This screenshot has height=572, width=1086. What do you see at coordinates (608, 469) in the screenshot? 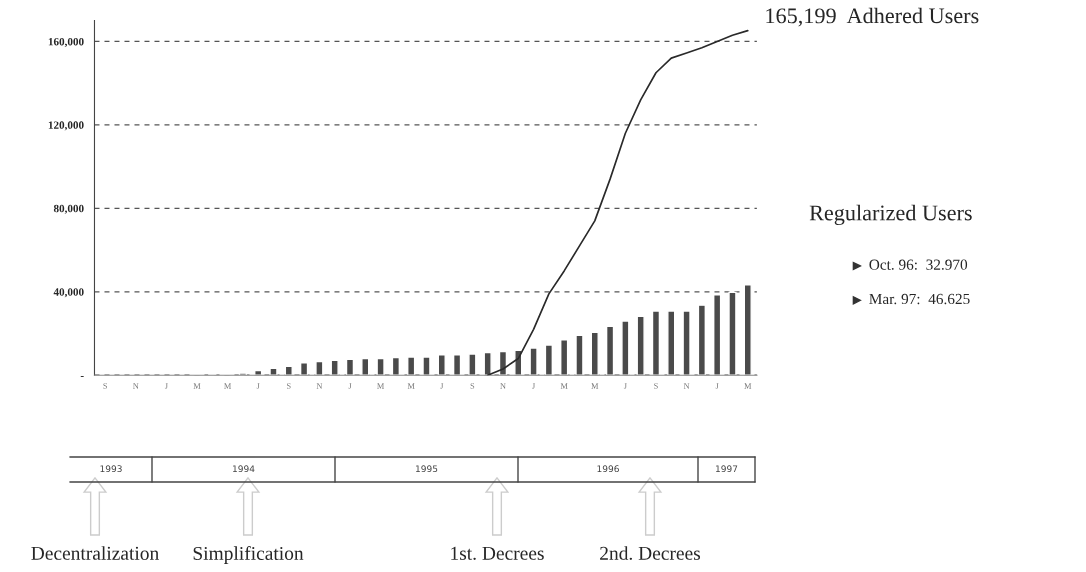
I see `text: 1996` at bounding box center [608, 469].